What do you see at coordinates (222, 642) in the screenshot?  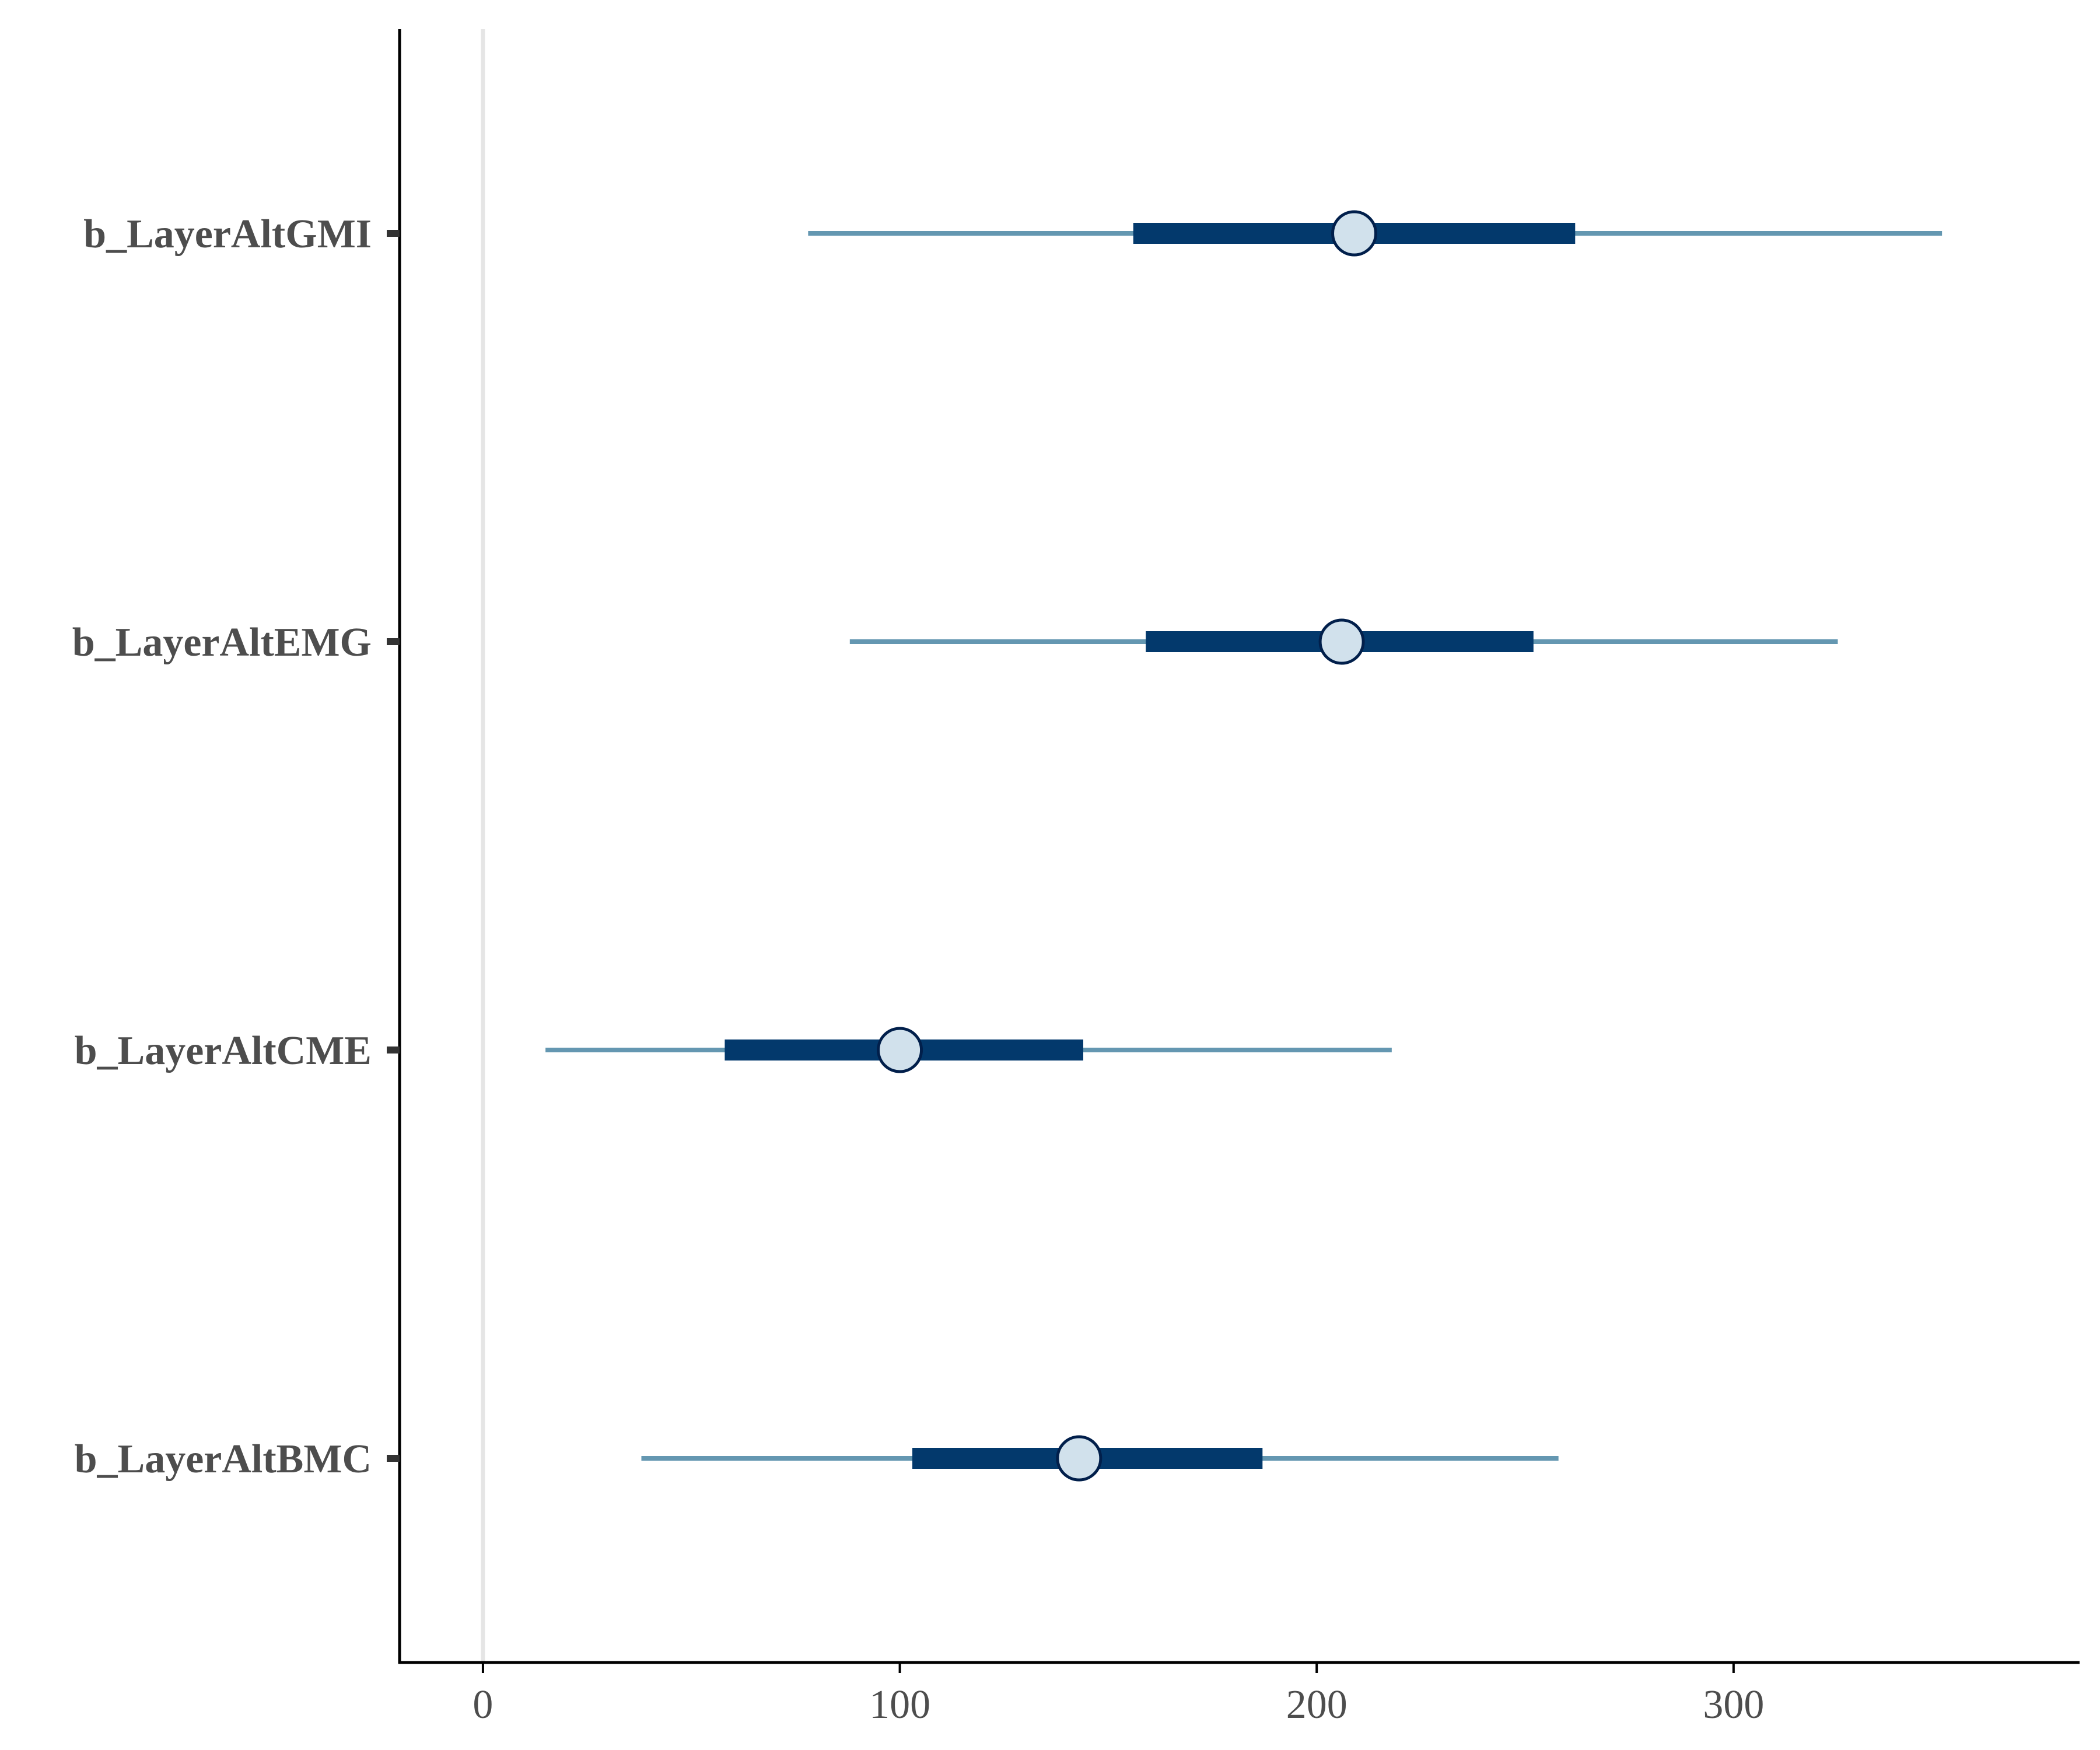 I see `y-tick-label: b_LayerAltEMG` at bounding box center [222, 642].